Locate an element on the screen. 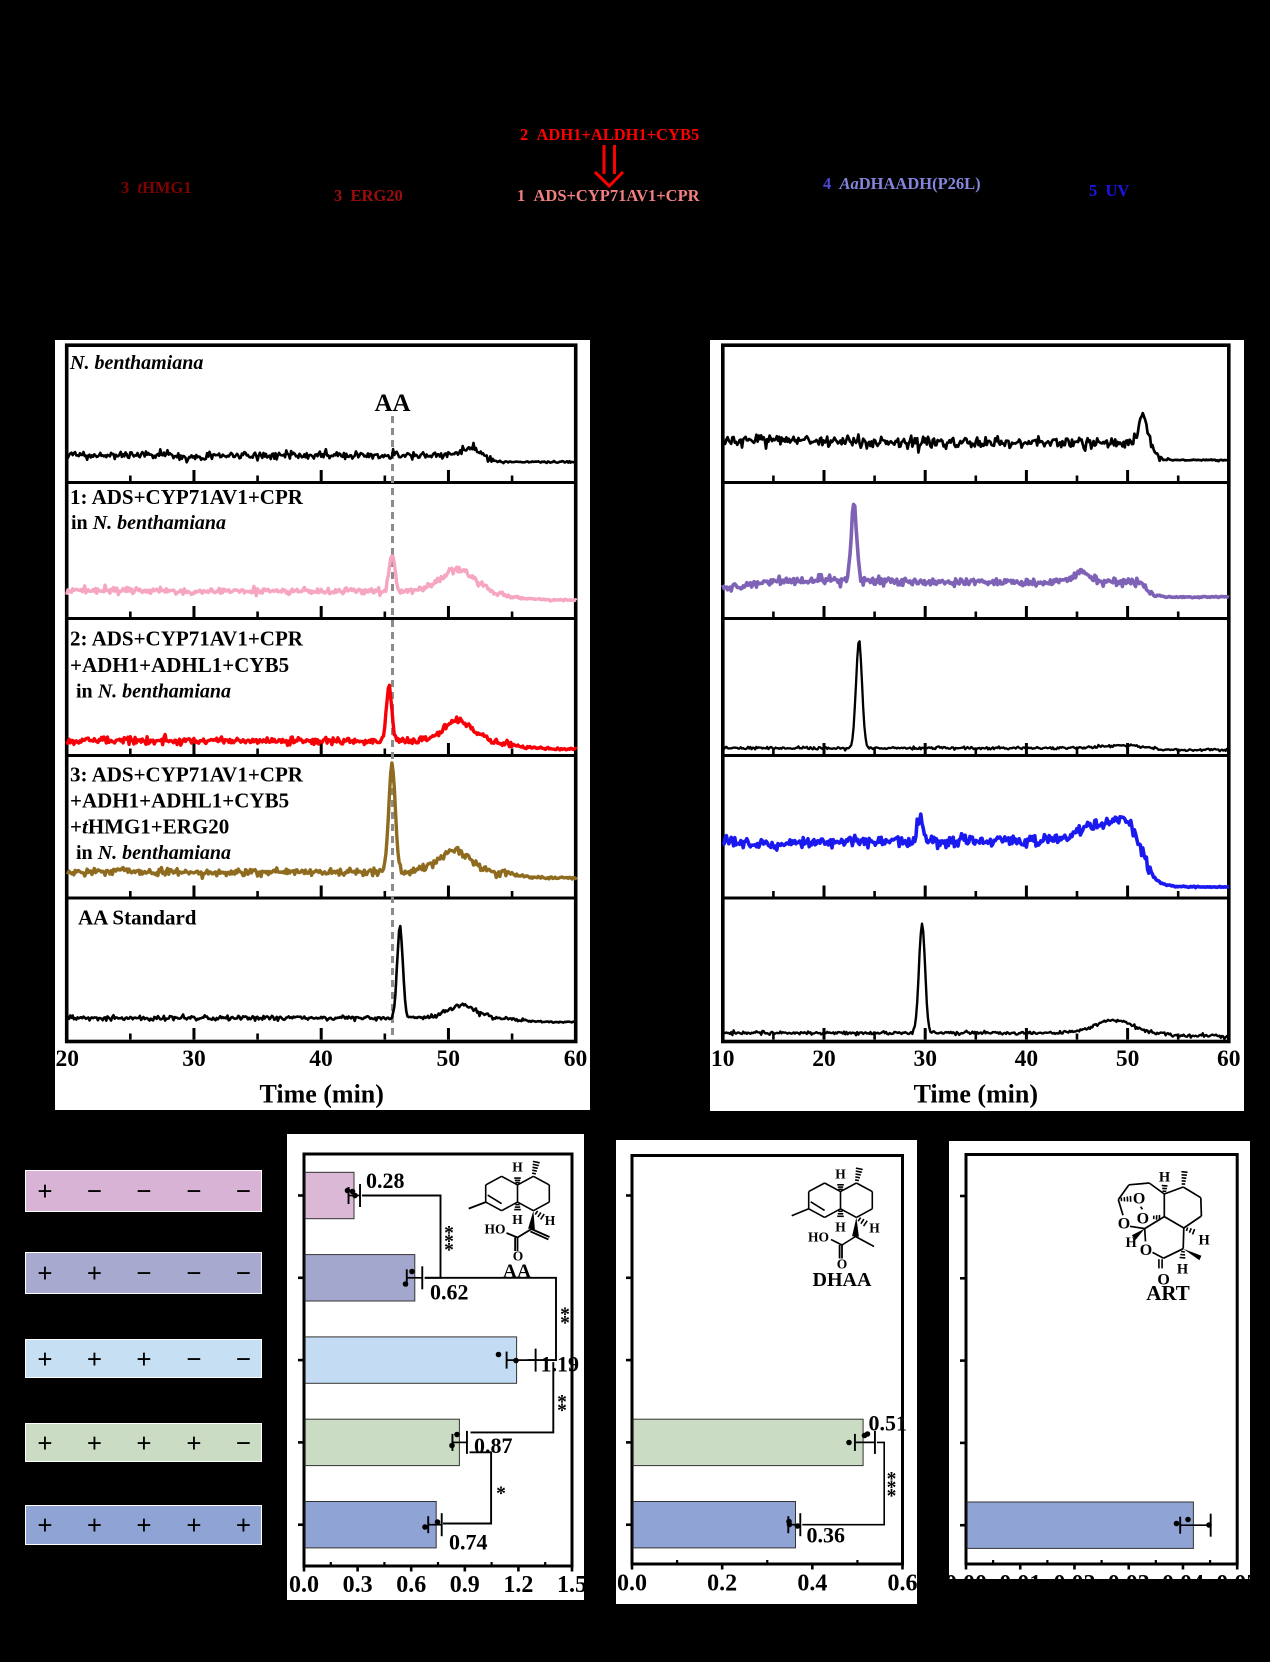 Image resolution: width=1270 pixels, height=1662 pixels. svg-text: N. benthamiana is located at coordinates (136, 363).